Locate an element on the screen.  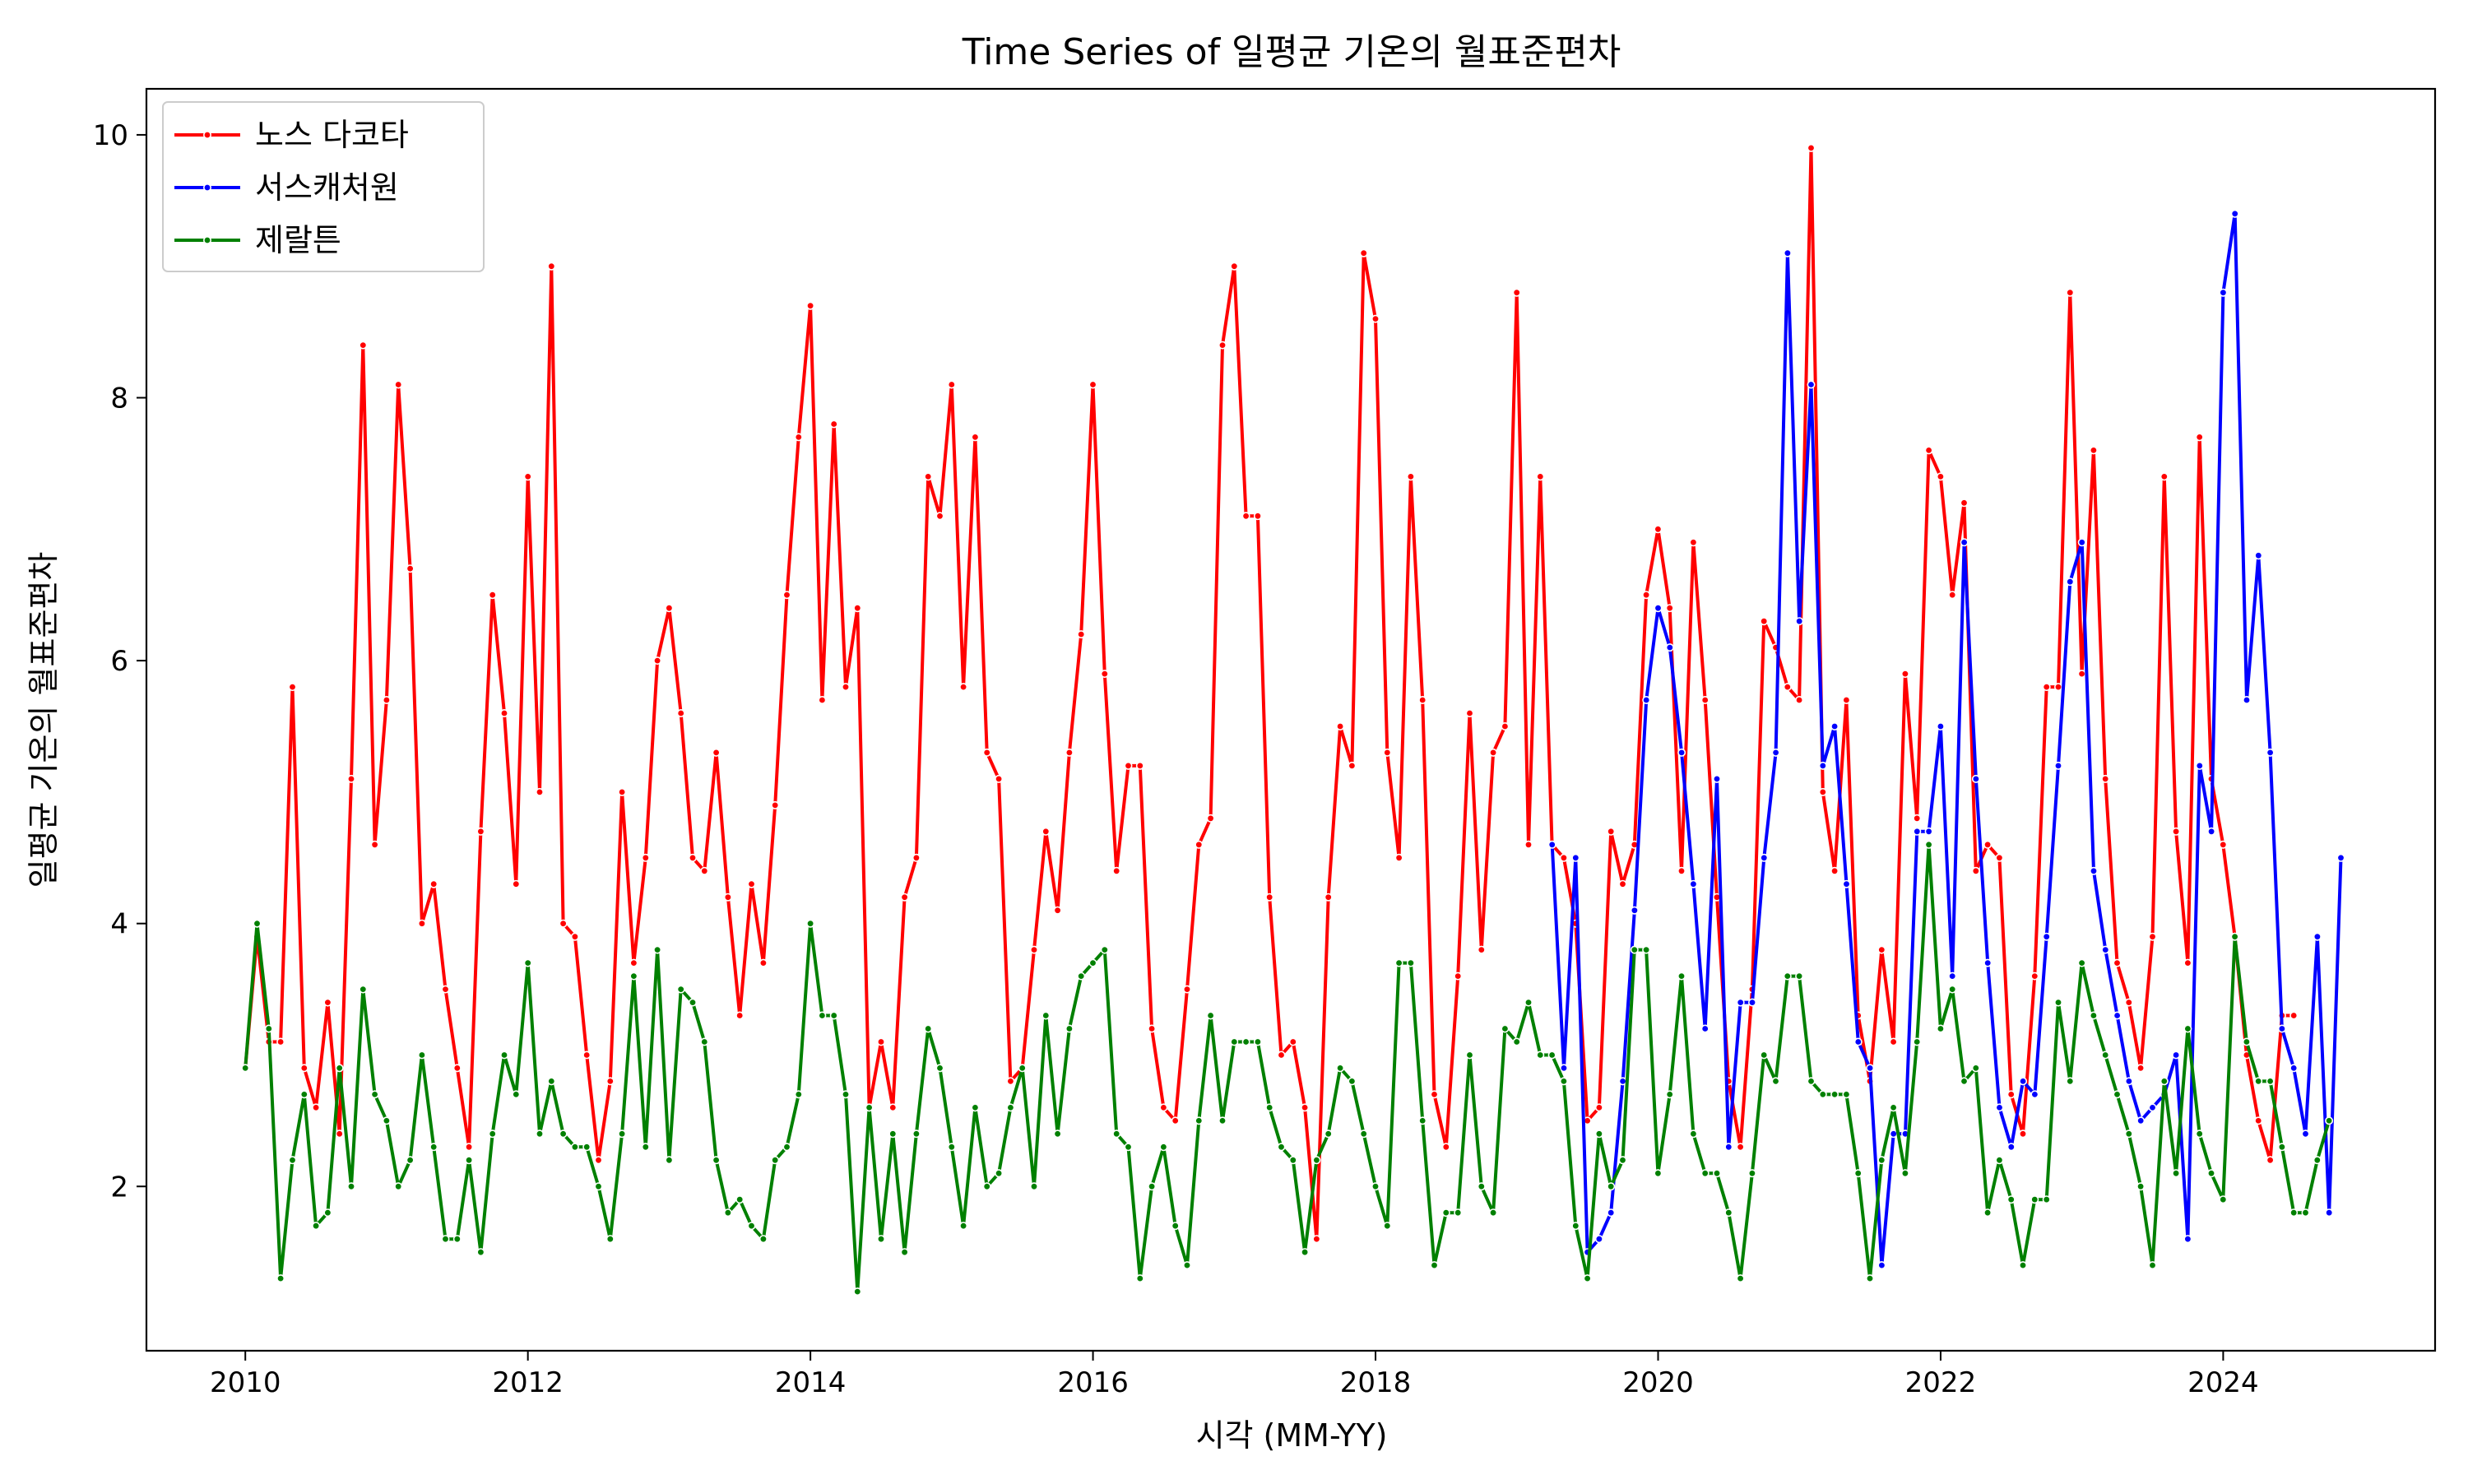
y-tick-label: 6 is located at coordinates (119, 661).